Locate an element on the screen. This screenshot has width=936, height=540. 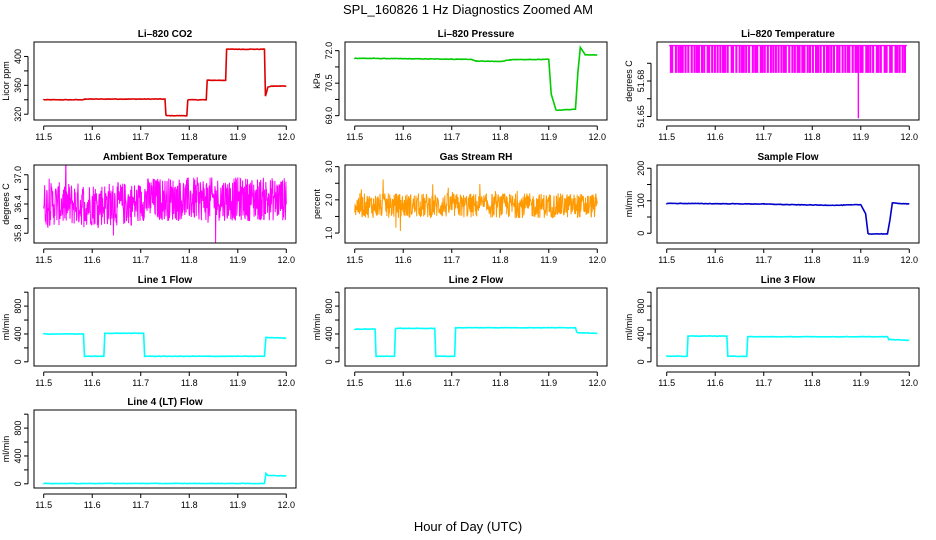
y-tick-label: 3.0 is located at coordinates (329, 166).